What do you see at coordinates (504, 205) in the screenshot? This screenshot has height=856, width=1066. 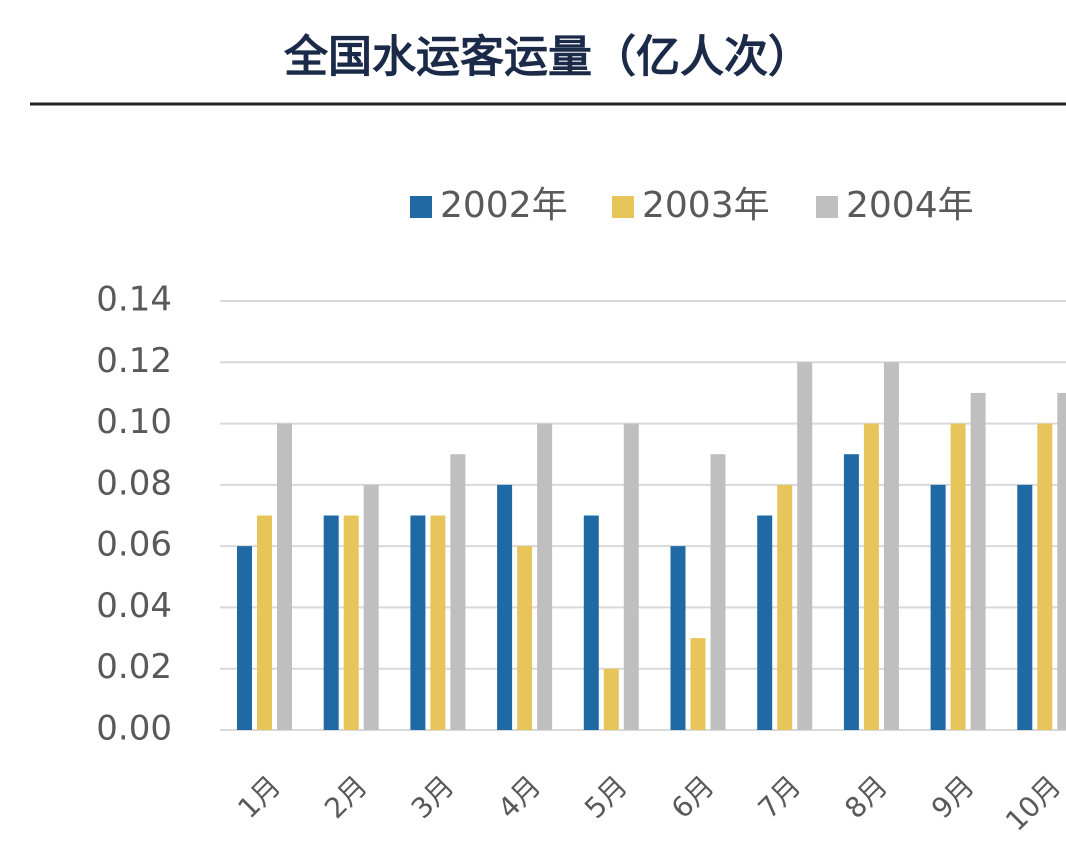 I see `legend-label: 2002年` at bounding box center [504, 205].